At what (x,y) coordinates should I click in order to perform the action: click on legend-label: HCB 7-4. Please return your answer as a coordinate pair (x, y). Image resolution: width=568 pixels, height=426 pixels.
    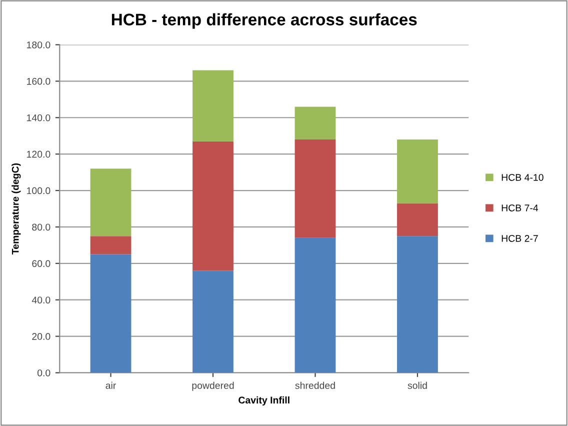
    Looking at the image, I should click on (520, 208).